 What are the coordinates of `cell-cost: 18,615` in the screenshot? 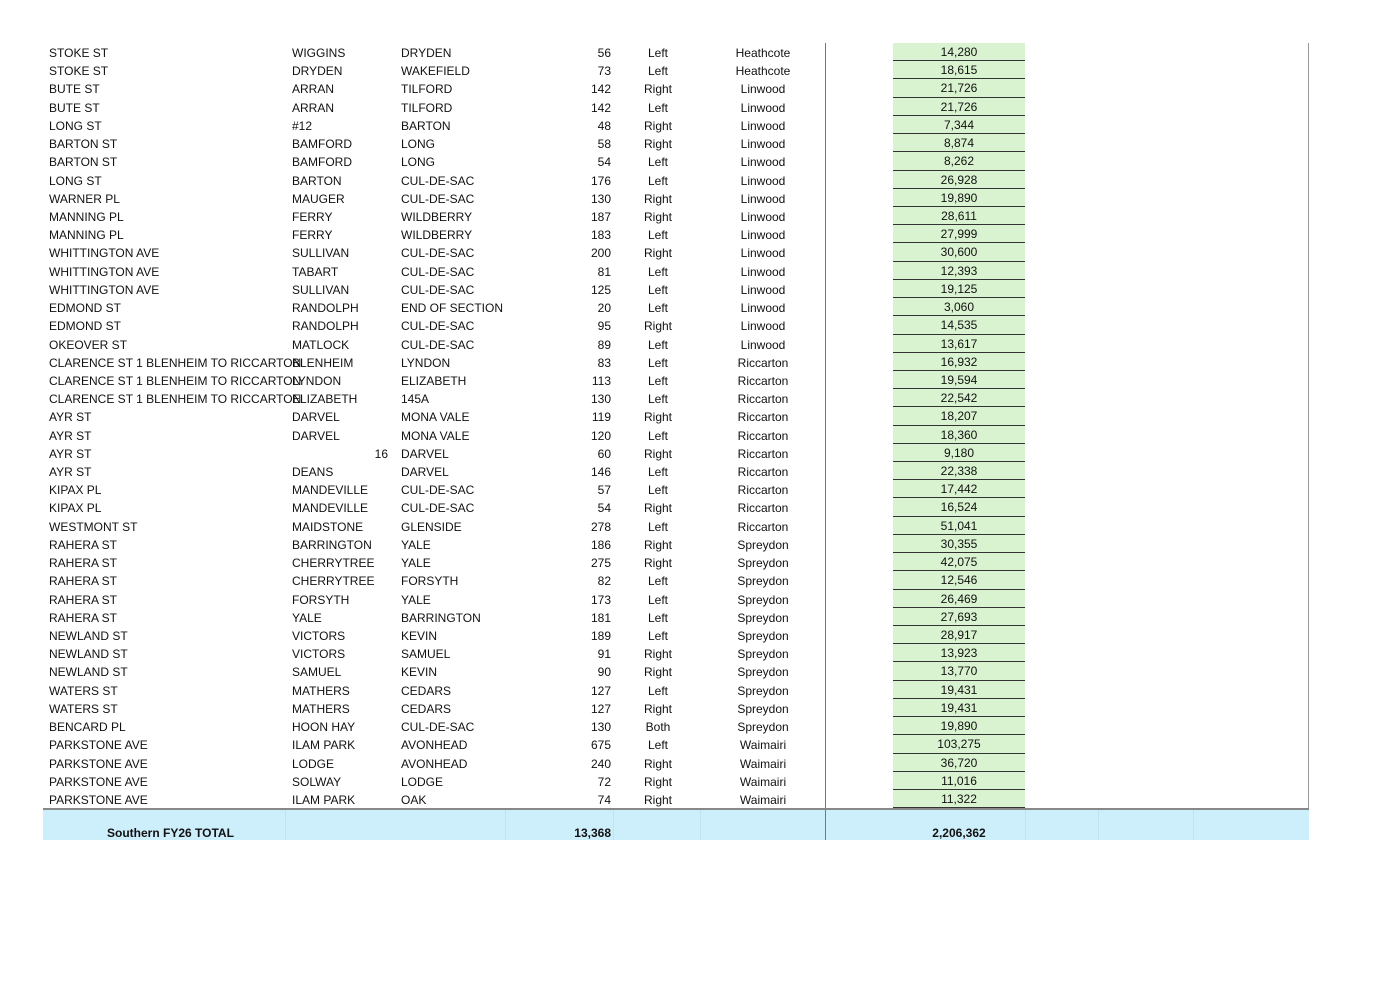 It's located at (959, 70).